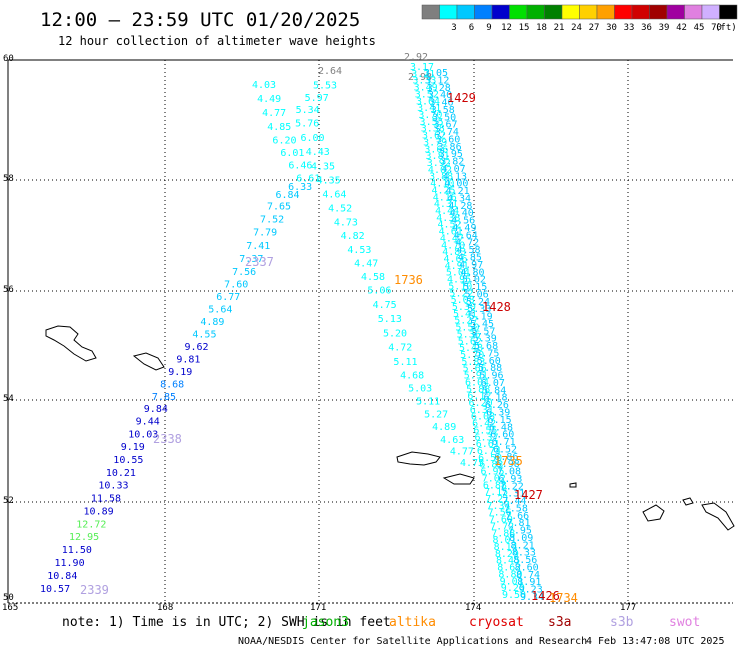  What do you see at coordinates (70, 563) in the screenshot?
I see `wave-height-reading: 11.90` at bounding box center [70, 563].